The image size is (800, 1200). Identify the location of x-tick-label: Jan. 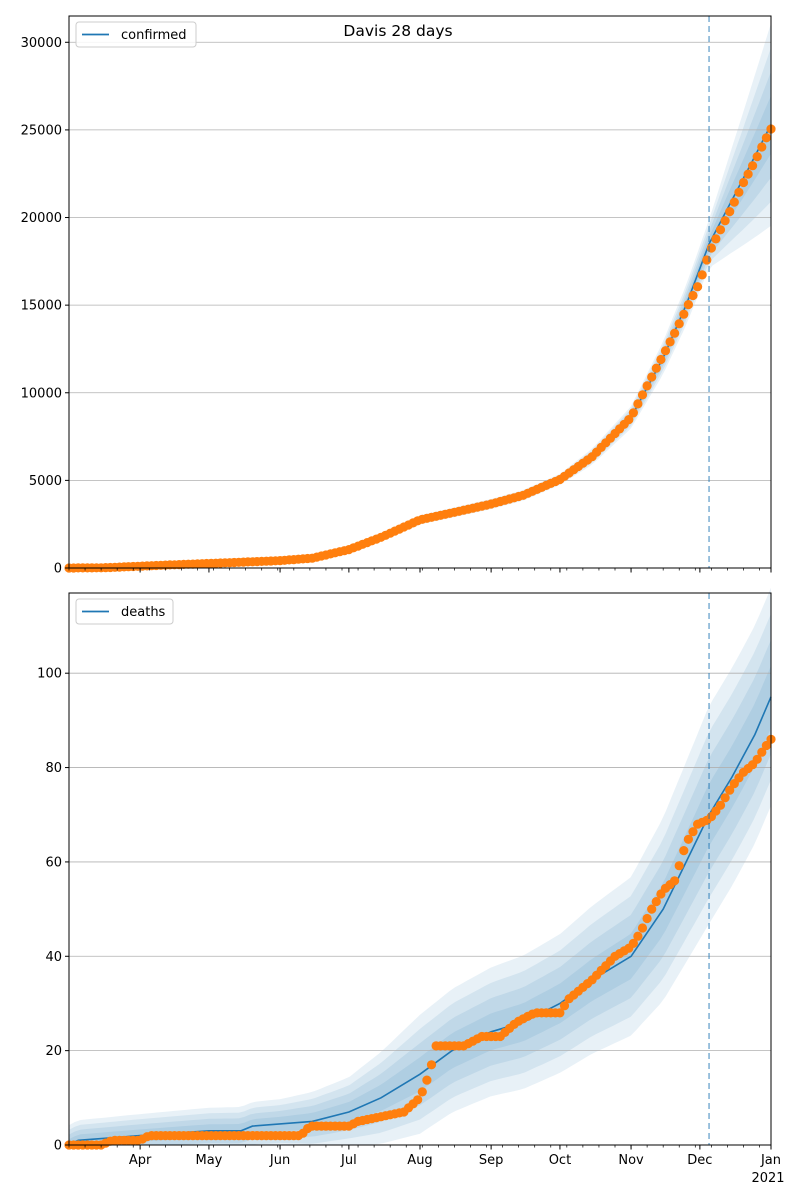
(770, 1160).